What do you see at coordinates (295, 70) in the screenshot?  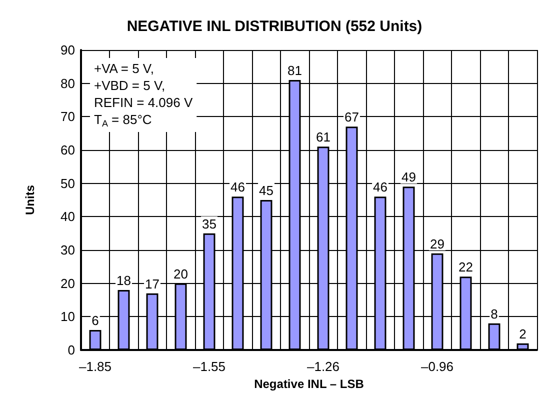 I see `data-label: 81` at bounding box center [295, 70].